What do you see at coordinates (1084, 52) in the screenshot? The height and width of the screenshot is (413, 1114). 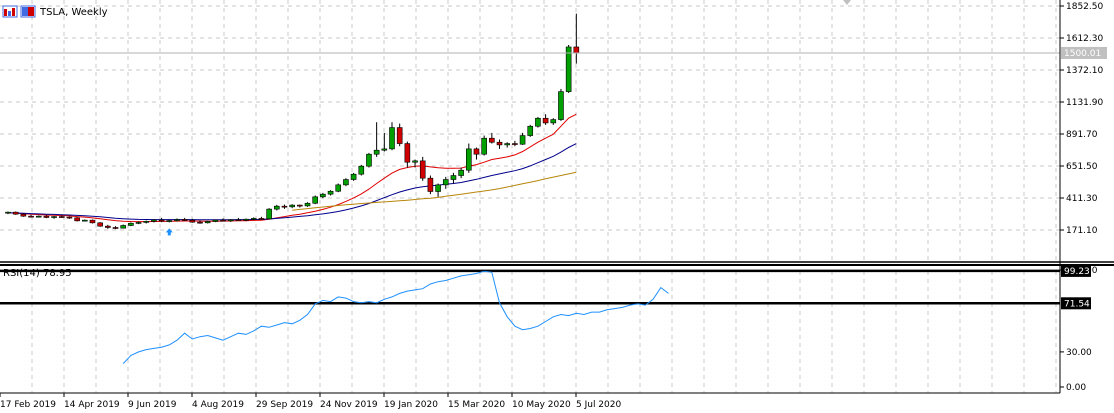 I see `current-price-box` at bounding box center [1084, 52].